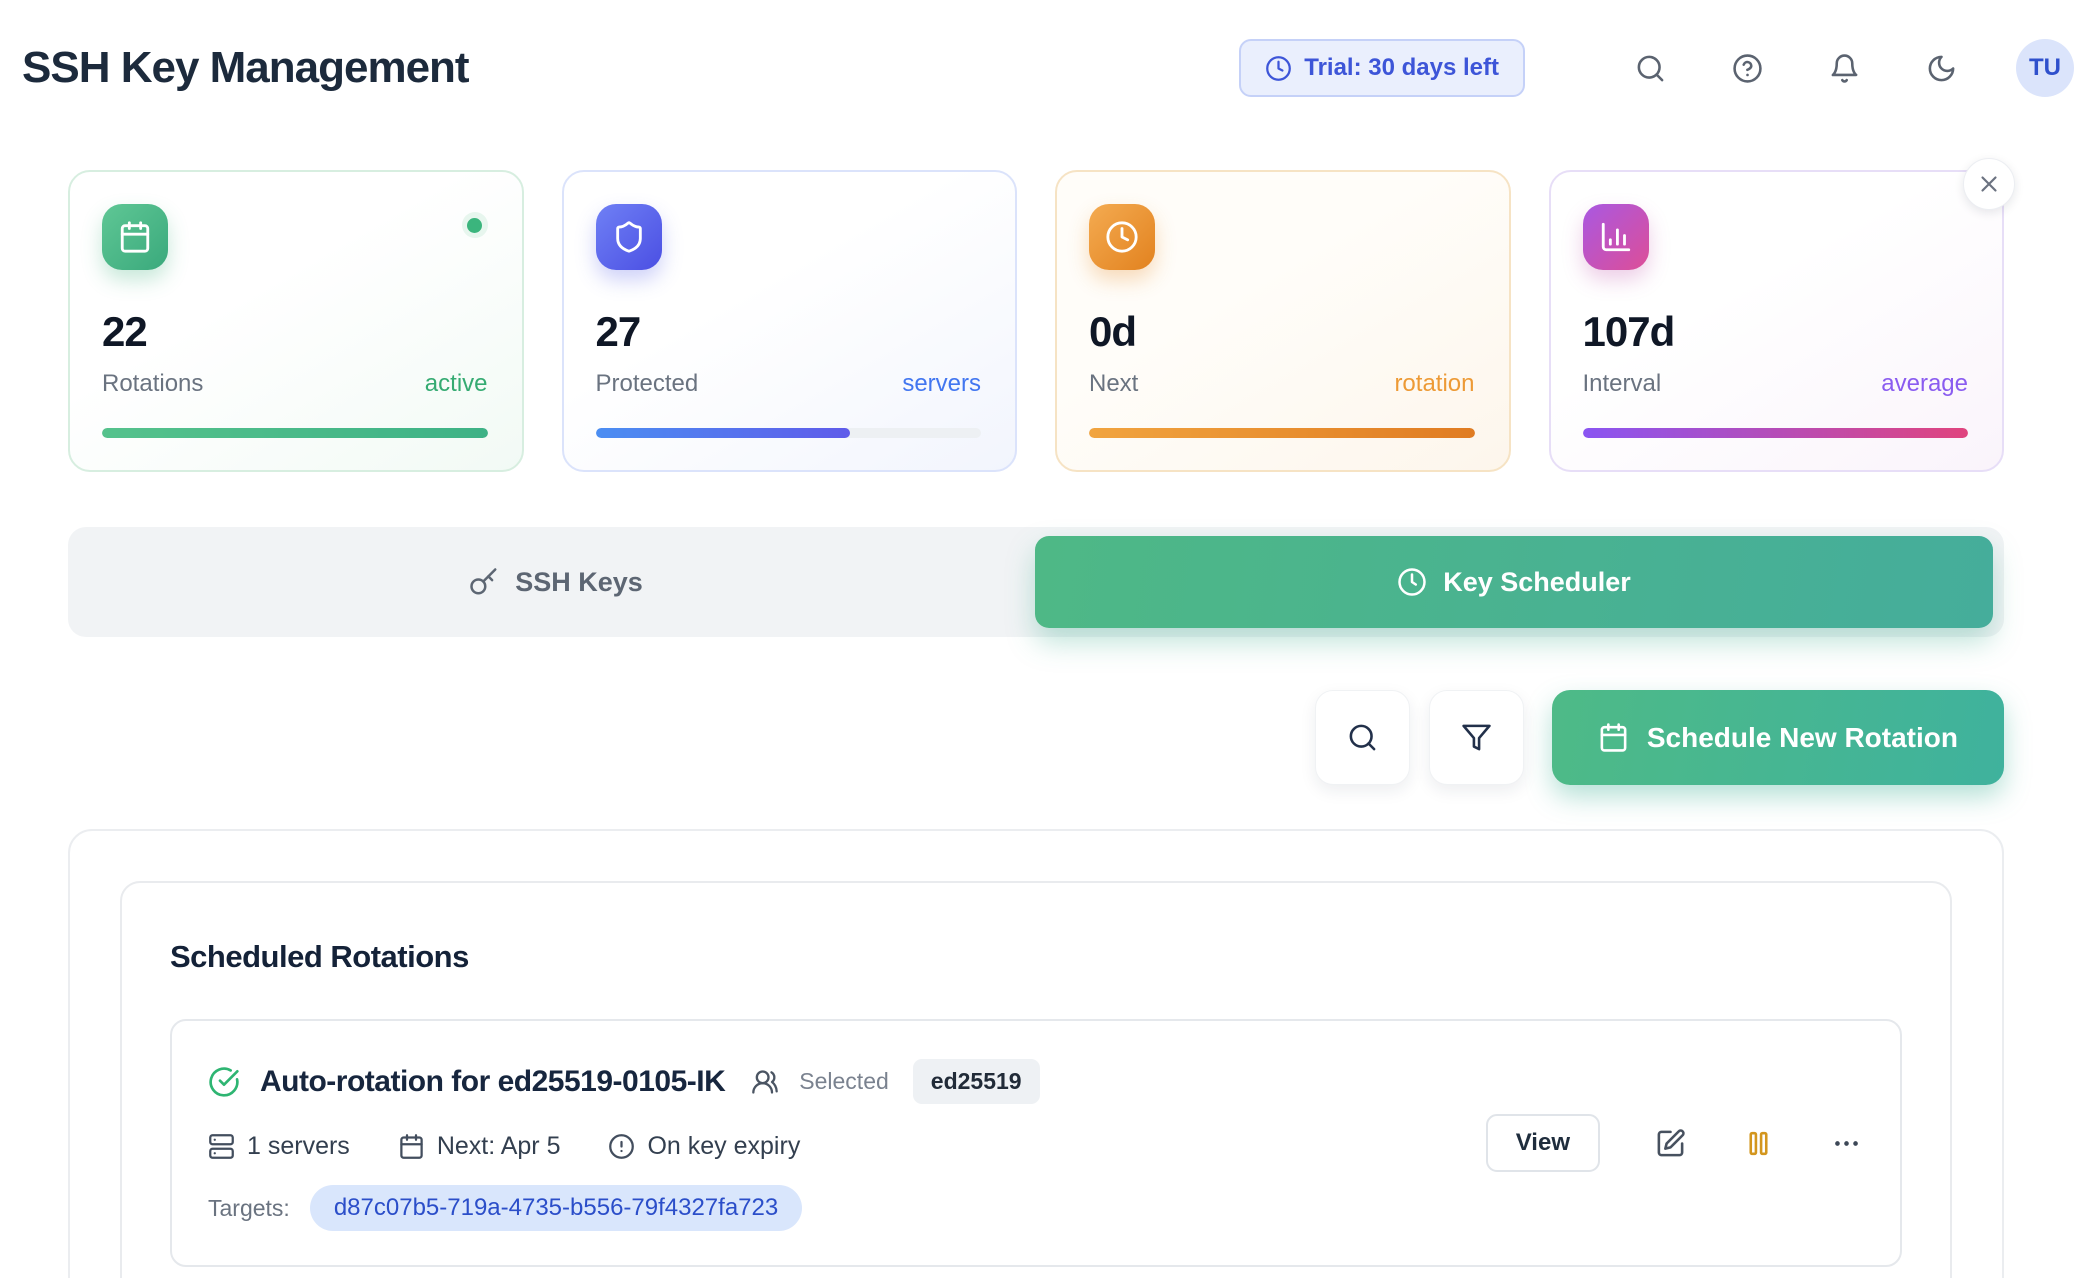 This screenshot has width=2088, height=1278. I want to click on theme-toggle-button, so click(1941, 68).